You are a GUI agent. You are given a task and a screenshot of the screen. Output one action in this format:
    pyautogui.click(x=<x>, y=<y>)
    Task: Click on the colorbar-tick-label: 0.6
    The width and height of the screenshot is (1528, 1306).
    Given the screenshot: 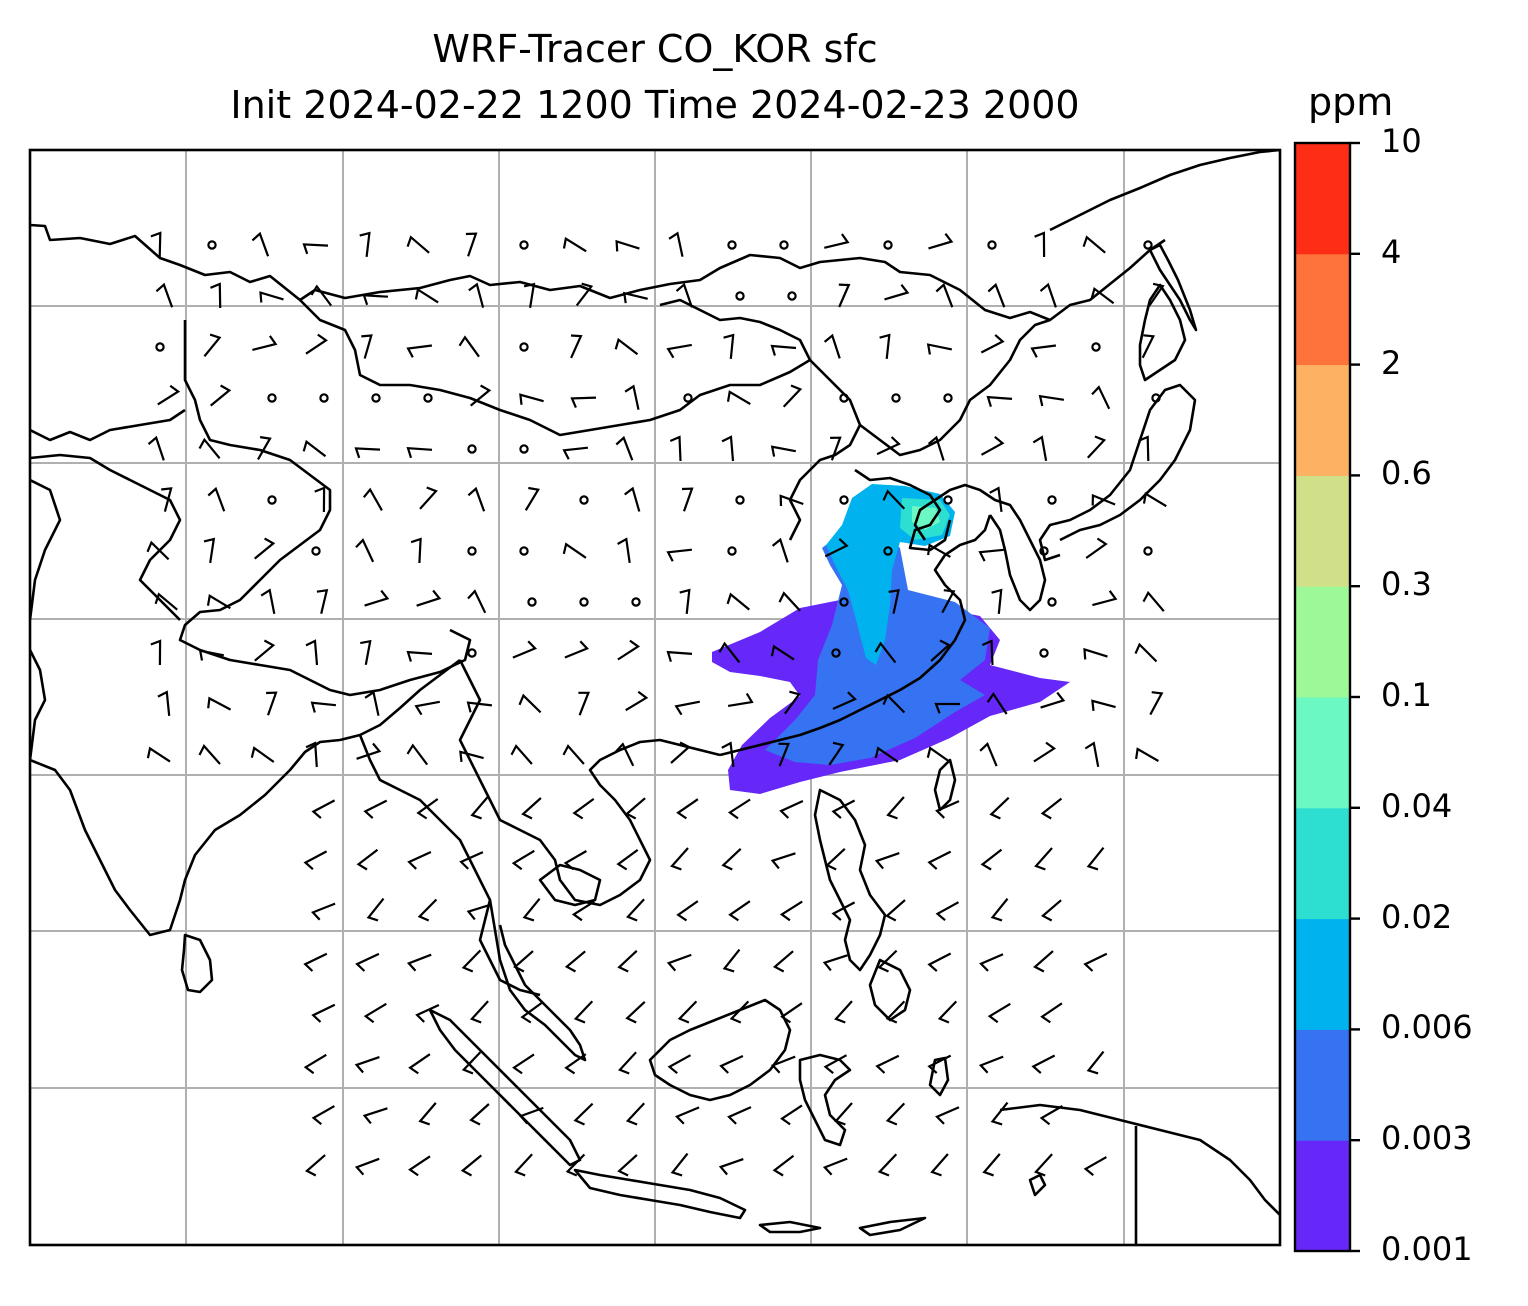 What is the action you would take?
    pyautogui.click(x=1406, y=473)
    